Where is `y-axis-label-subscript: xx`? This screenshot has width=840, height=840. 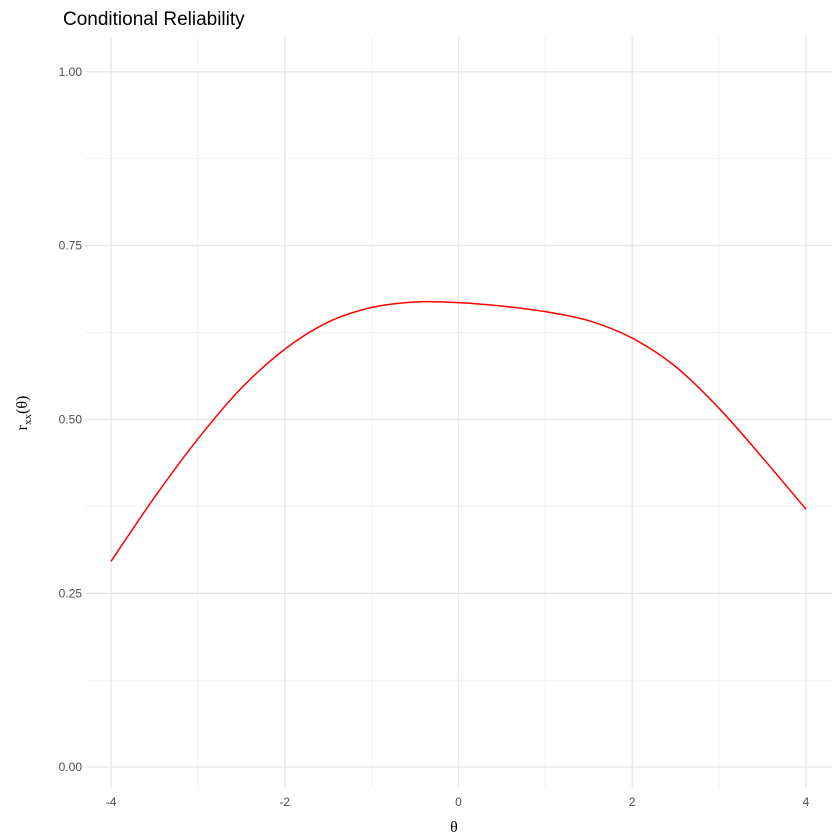 y-axis-label-subscript: xx is located at coordinates (28, 420).